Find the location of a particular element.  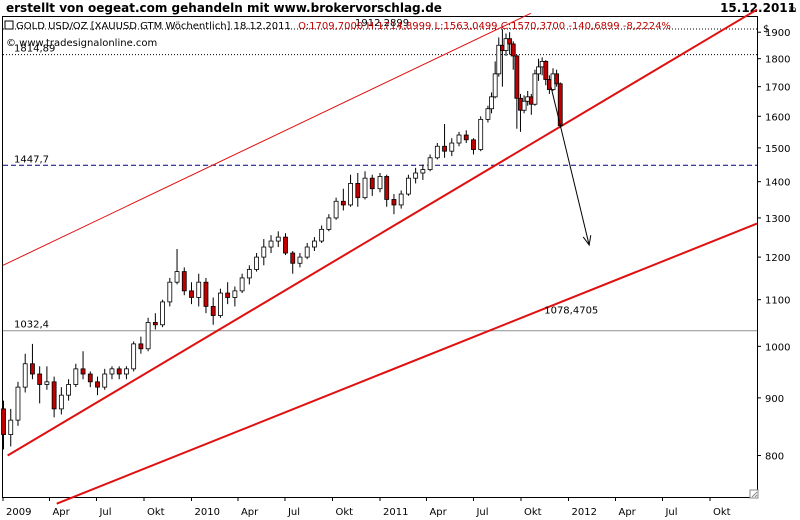

y-tick-label: 1000 is located at coordinates (777, 347).